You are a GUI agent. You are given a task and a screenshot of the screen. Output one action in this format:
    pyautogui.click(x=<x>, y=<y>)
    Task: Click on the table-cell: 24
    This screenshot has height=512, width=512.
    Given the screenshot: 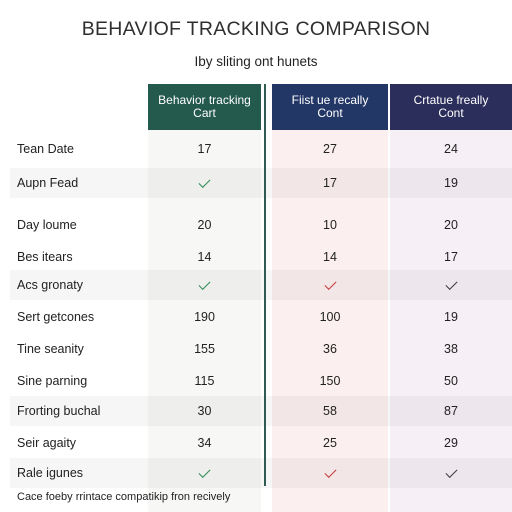 What is the action you would take?
    pyautogui.click(x=451, y=149)
    